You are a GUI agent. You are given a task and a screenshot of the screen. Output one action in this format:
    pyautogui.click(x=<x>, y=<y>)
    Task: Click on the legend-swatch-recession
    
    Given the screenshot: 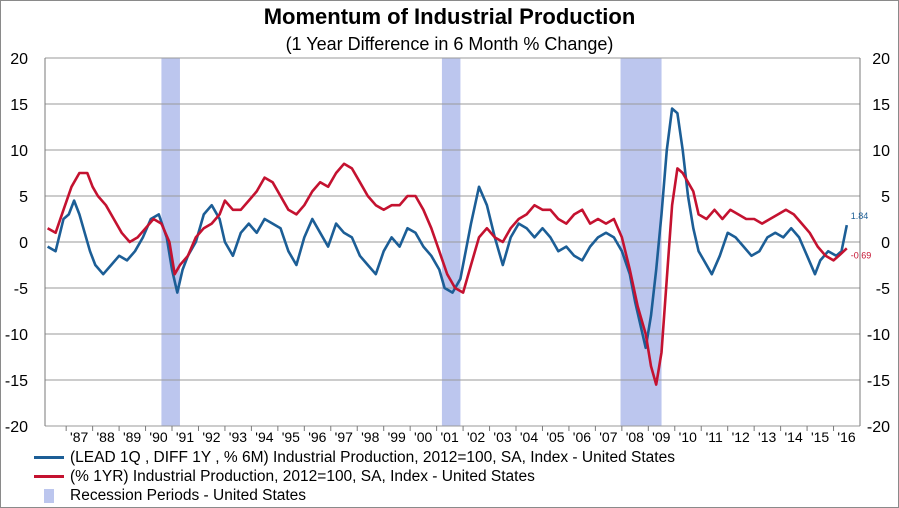 What is the action you would take?
    pyautogui.click(x=49, y=495)
    